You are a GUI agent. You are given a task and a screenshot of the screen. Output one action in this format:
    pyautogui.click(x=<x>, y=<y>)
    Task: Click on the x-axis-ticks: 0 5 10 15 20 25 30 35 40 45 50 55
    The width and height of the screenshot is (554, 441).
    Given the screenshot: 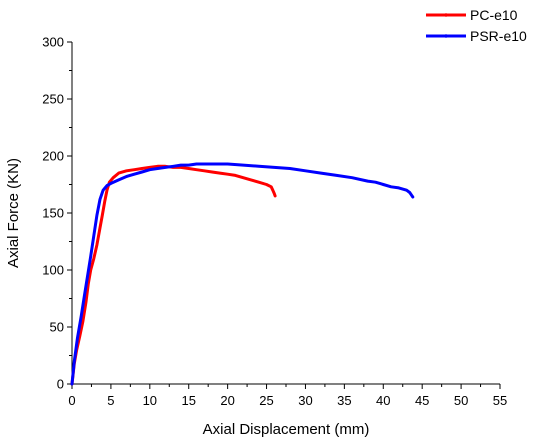 What is the action you would take?
    pyautogui.click(x=287, y=396)
    